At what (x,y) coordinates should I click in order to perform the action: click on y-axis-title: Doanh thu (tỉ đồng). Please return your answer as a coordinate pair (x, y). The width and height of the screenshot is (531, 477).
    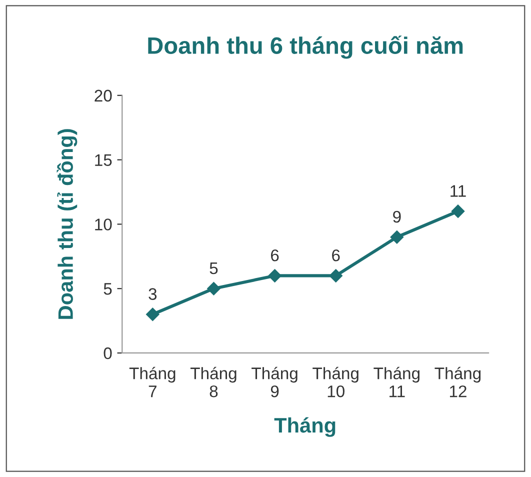
    Looking at the image, I should click on (67, 224).